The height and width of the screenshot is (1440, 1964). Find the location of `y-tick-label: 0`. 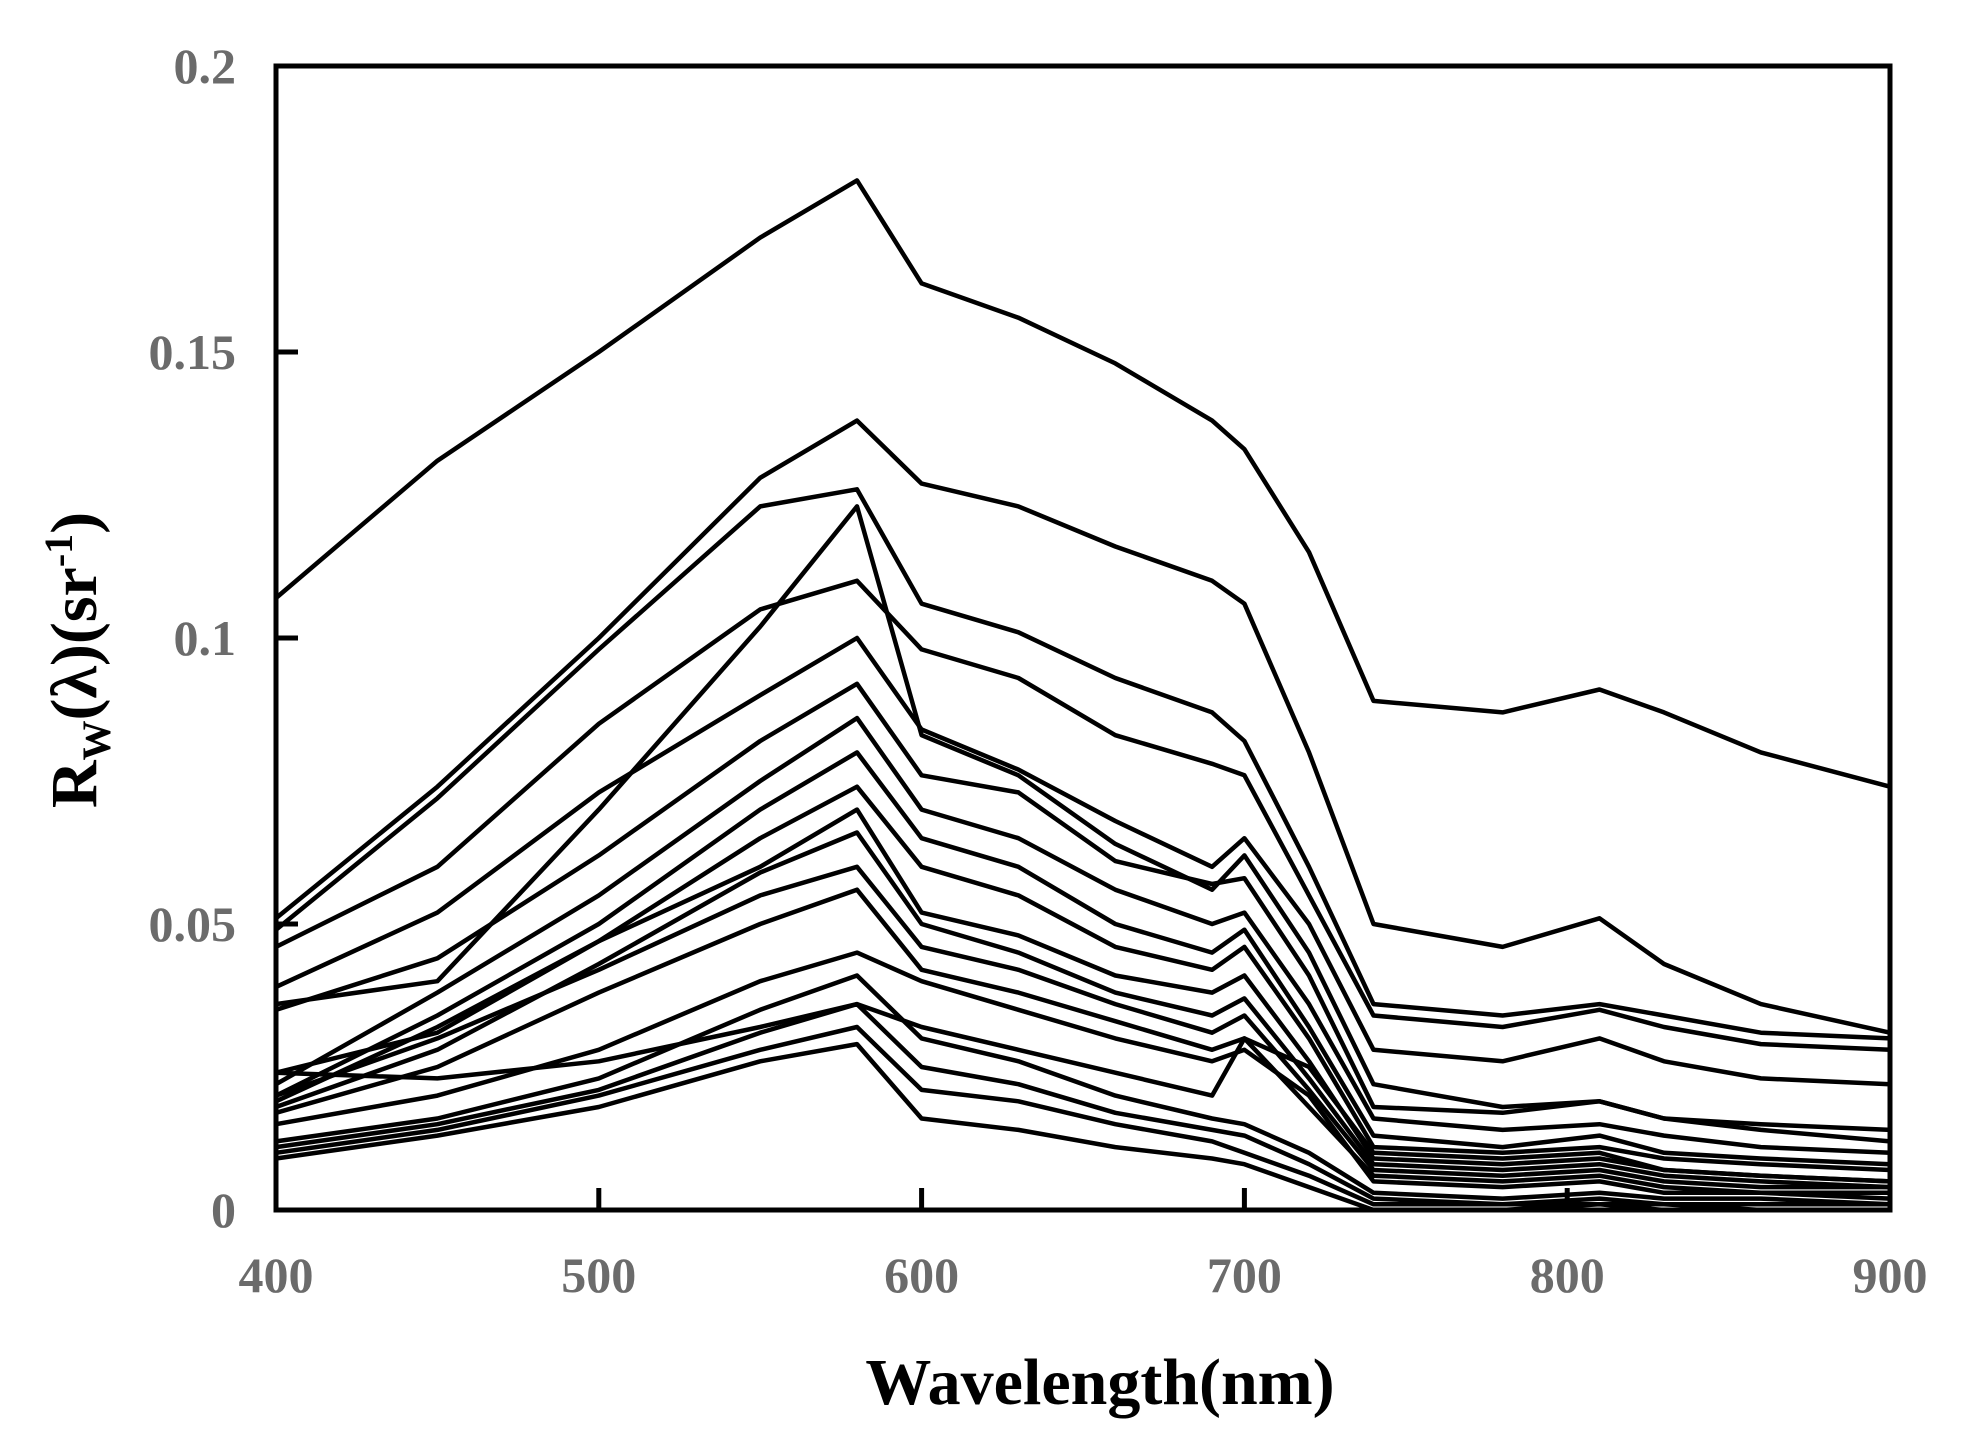

y-tick-label: 0 is located at coordinates (223, 1210).